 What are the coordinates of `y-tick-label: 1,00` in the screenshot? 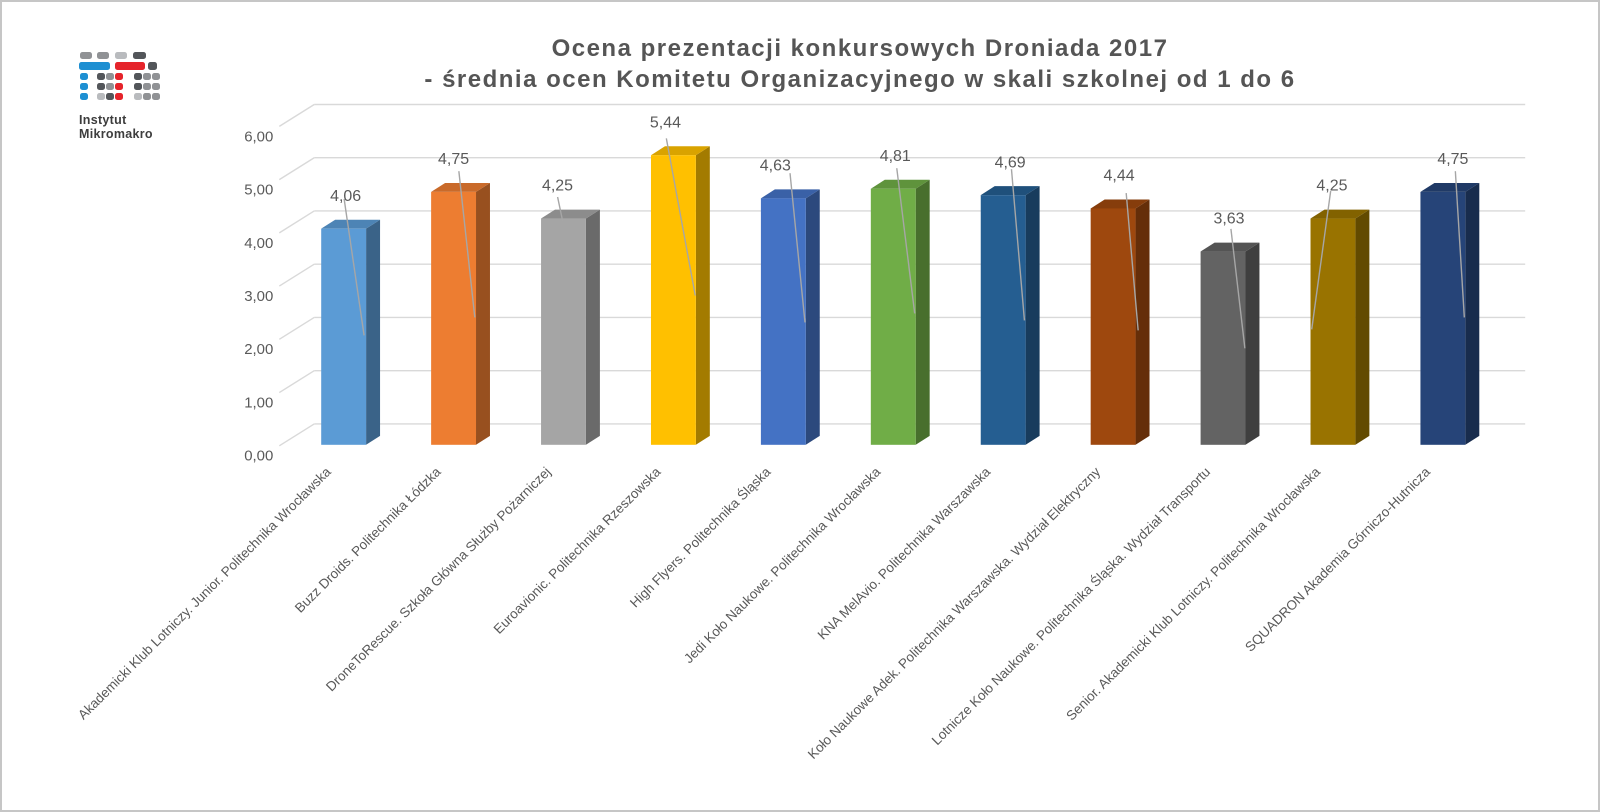 It's located at (258, 403).